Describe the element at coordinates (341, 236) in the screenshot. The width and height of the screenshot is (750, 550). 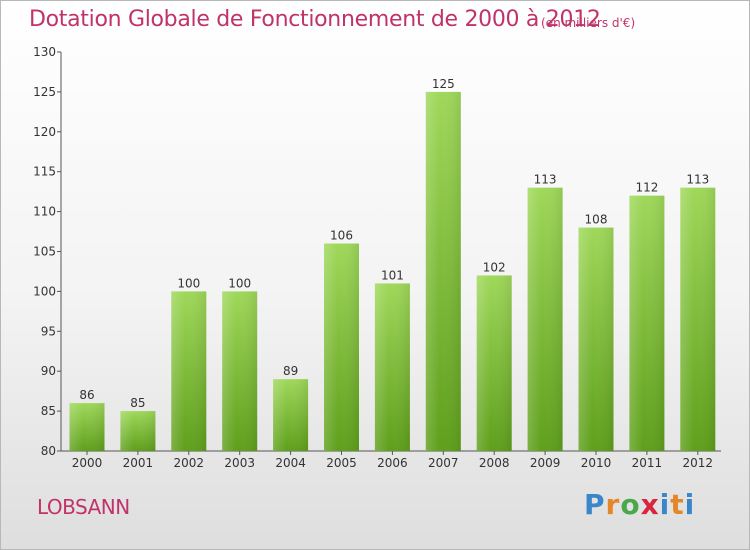
I see `bar-value-label: 106` at that location.